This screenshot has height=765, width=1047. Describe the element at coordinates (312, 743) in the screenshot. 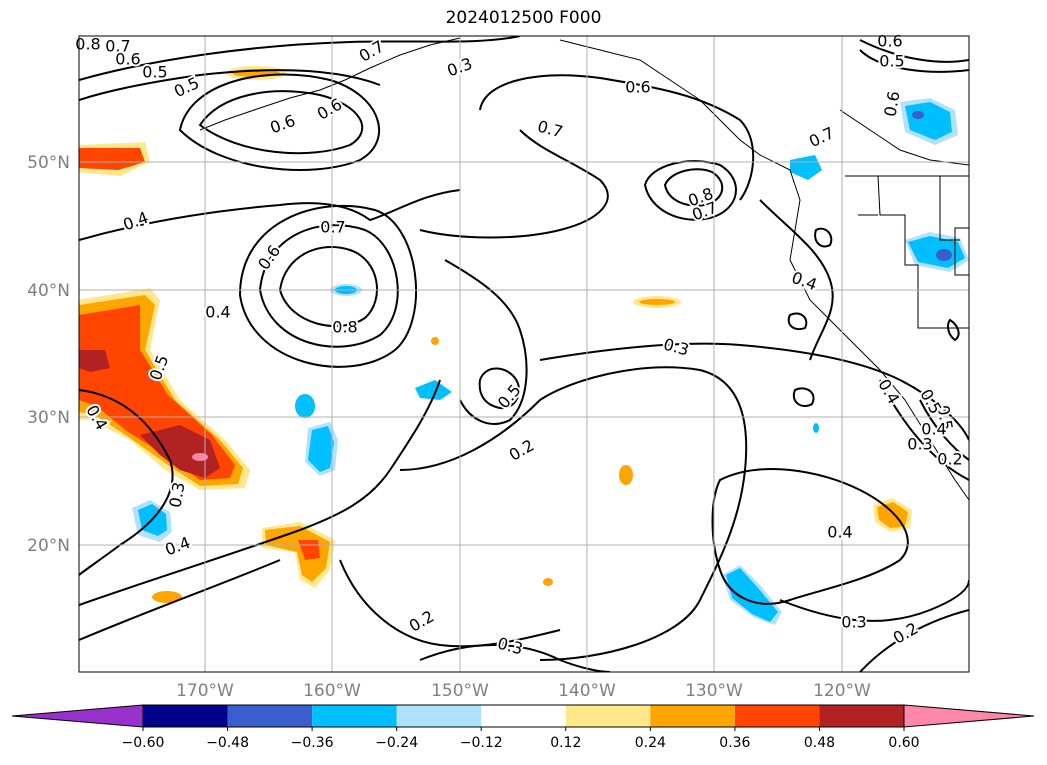

I see `colorbar-tick-label: −0.36` at that location.